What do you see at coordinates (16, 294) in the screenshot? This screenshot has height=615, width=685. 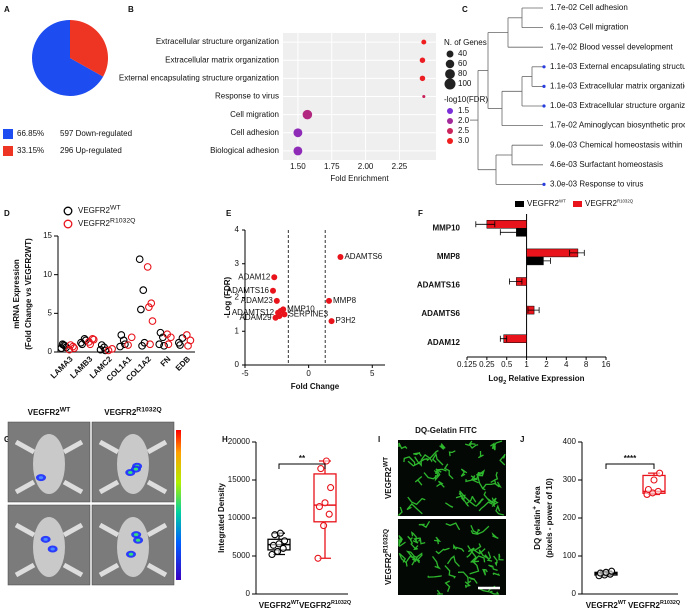 I see `y-axis-label: mRNA Expression` at bounding box center [16, 294].